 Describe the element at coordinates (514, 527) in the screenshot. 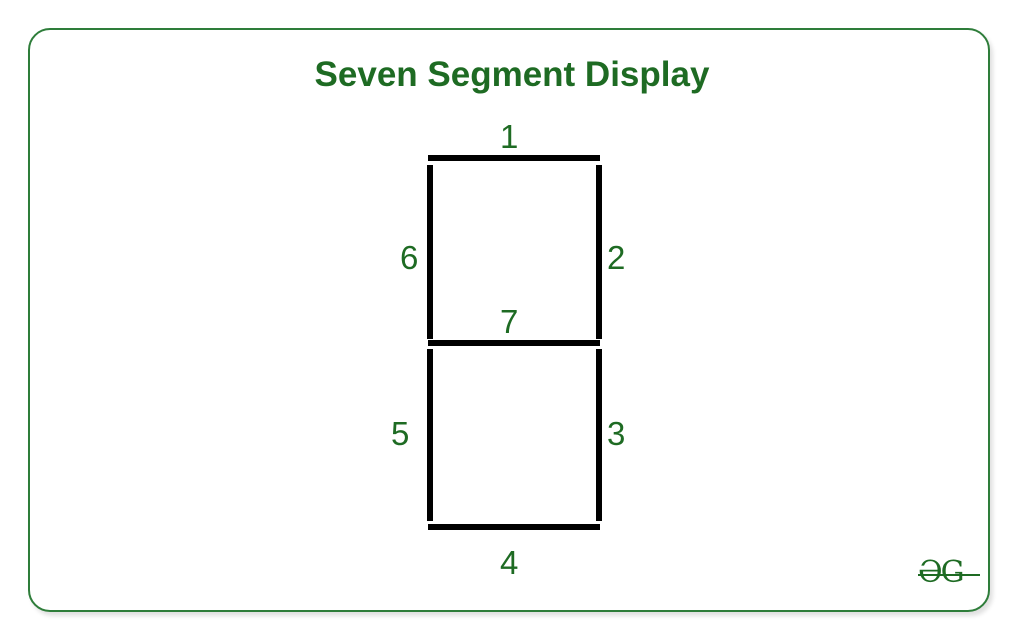

I see `segment-4-bar` at that location.